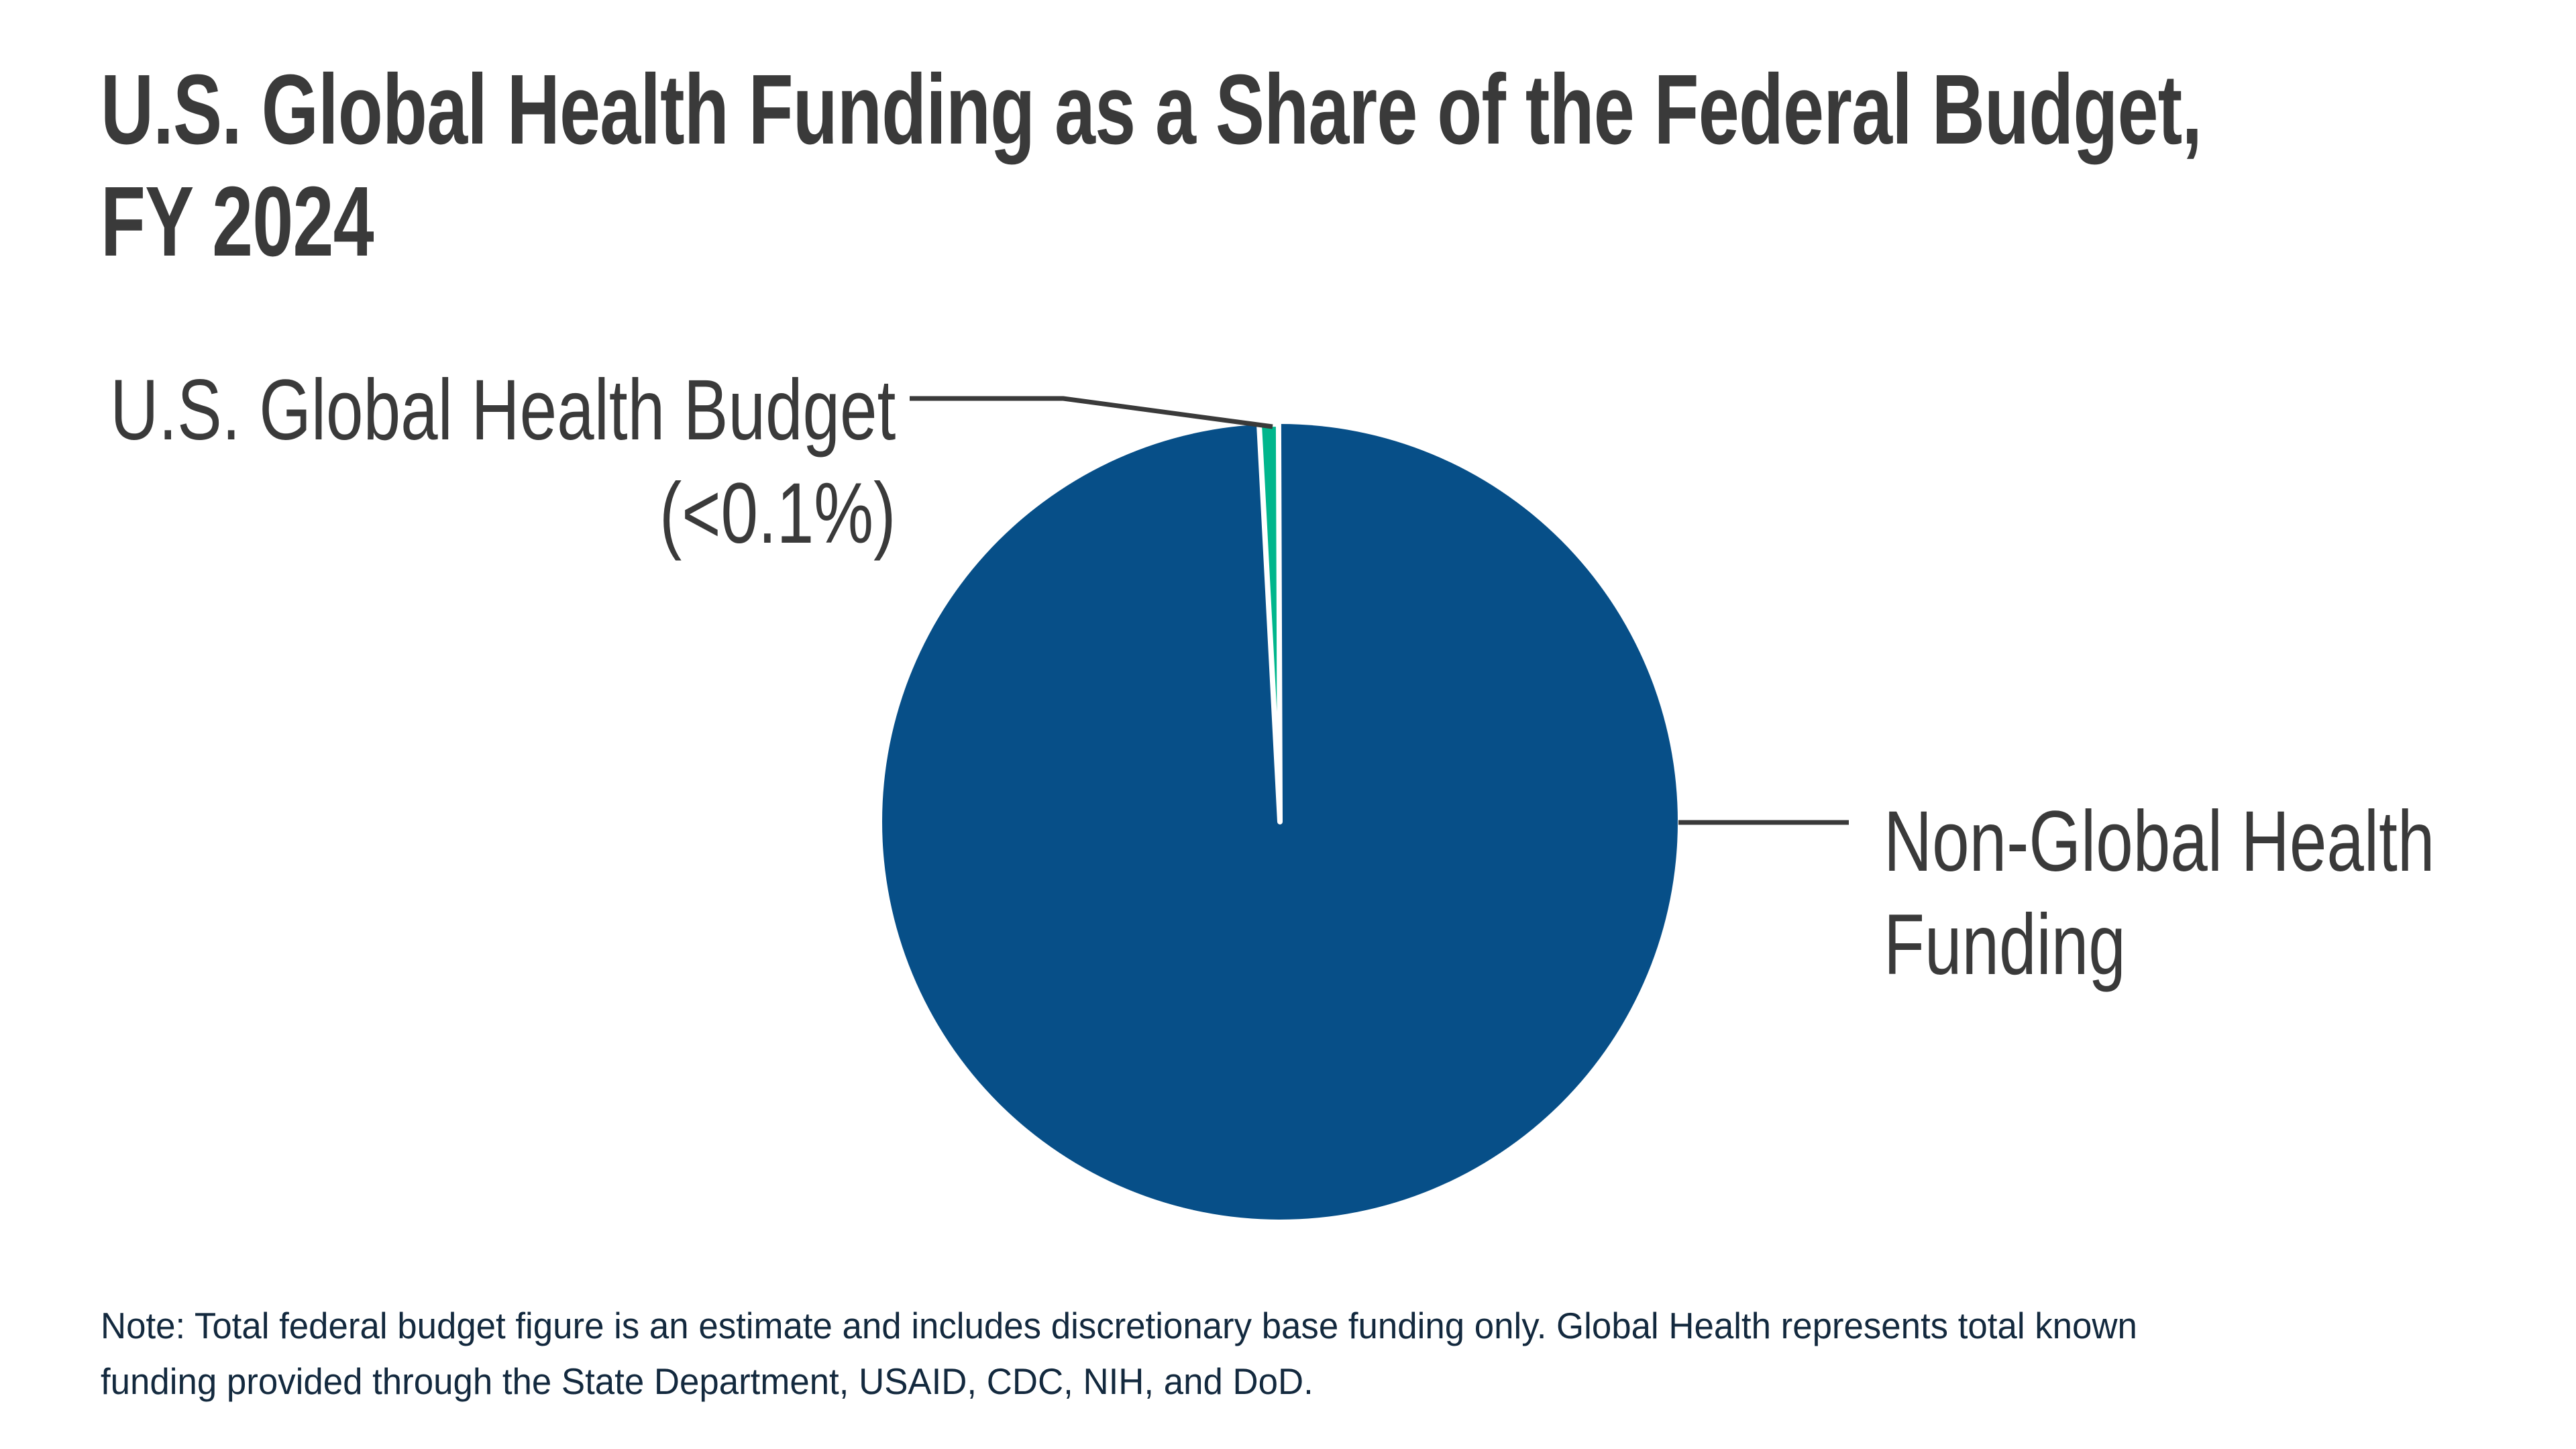 Image resolution: width=2576 pixels, height=1449 pixels. What do you see at coordinates (448, 462) in the screenshot?
I see `label-global-health: U.S. Global Health Budget (<0.1%)` at bounding box center [448, 462].